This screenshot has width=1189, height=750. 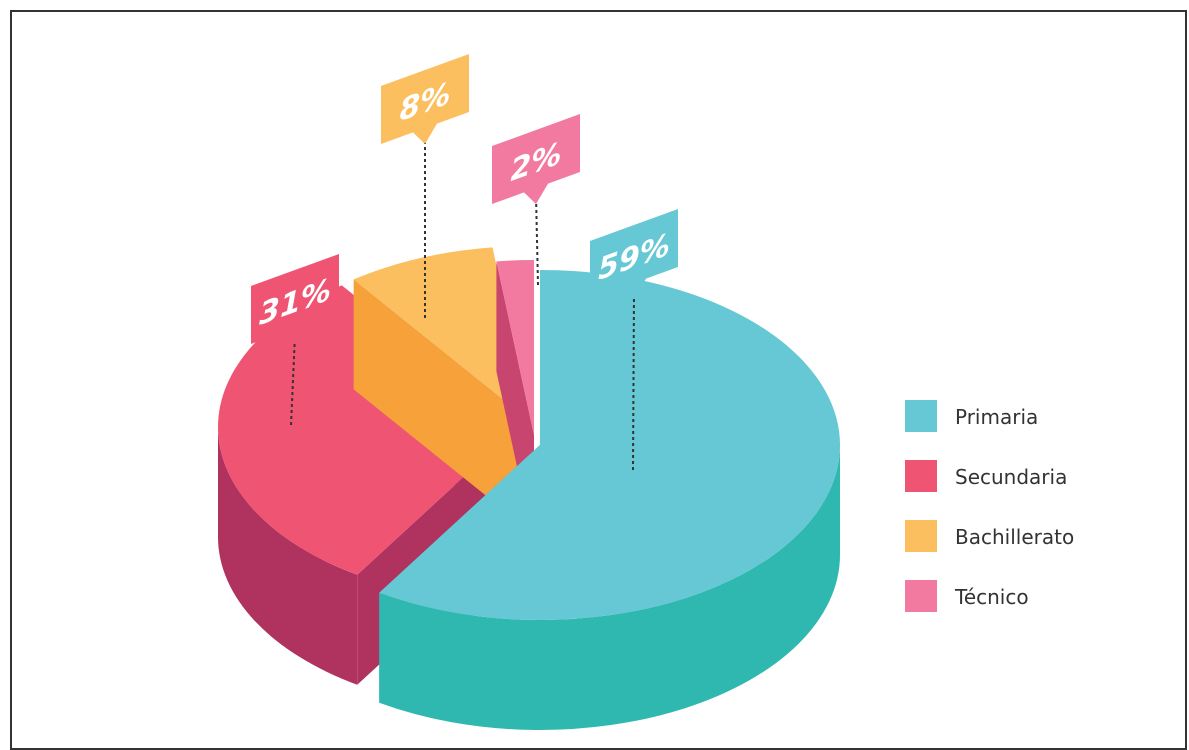 I want to click on legend: Primaria Secundaria Bachillerato Técnico, so click(x=989, y=506).